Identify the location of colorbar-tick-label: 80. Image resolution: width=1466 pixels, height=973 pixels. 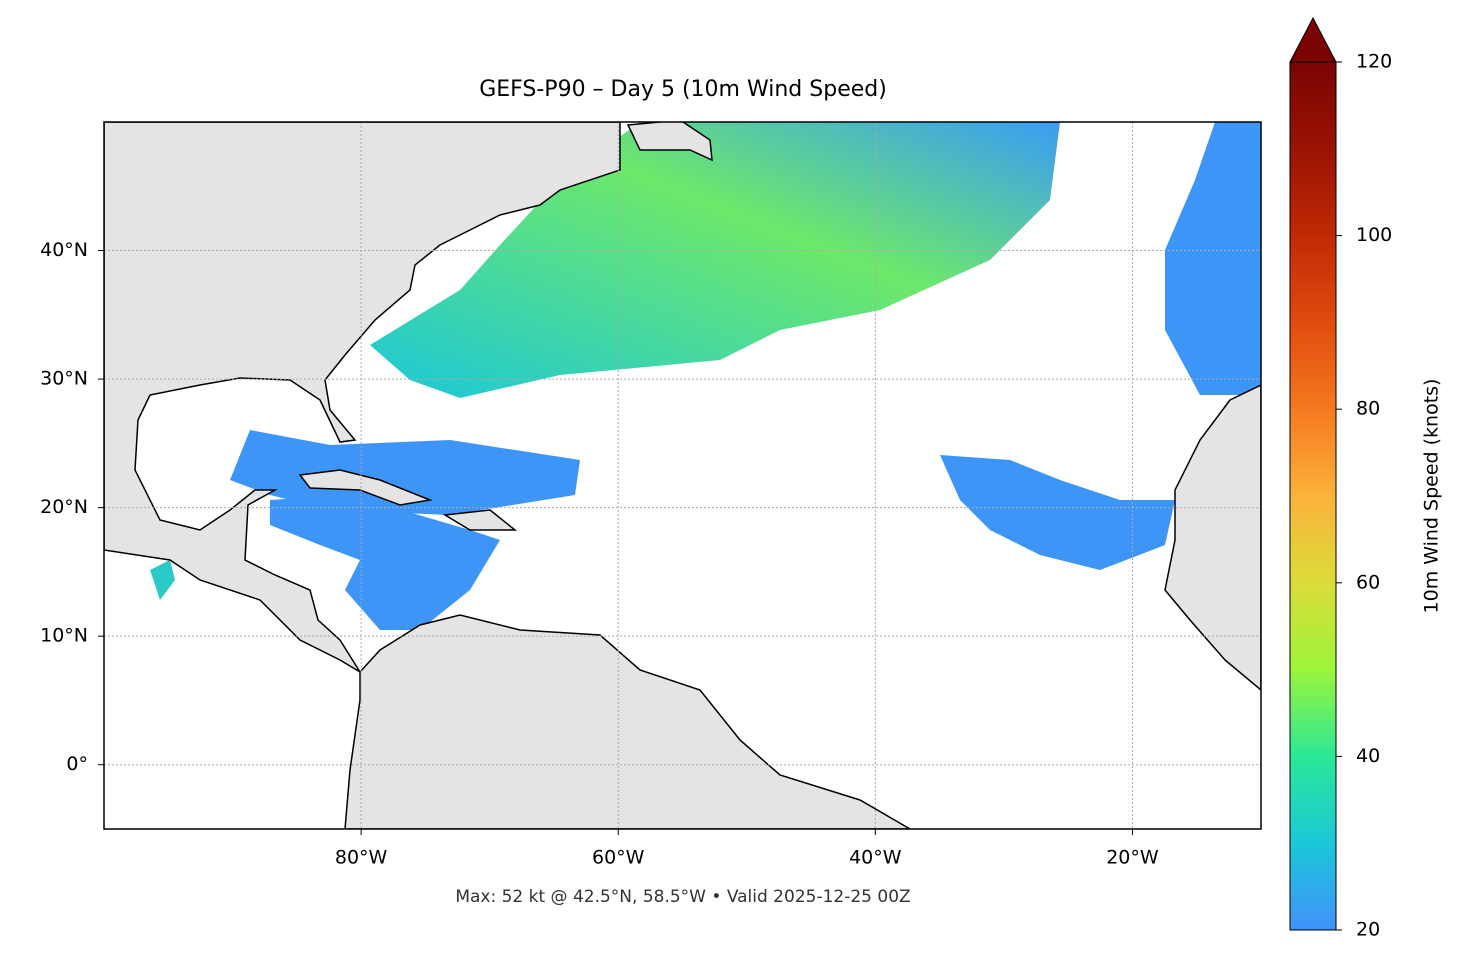
(1368, 409).